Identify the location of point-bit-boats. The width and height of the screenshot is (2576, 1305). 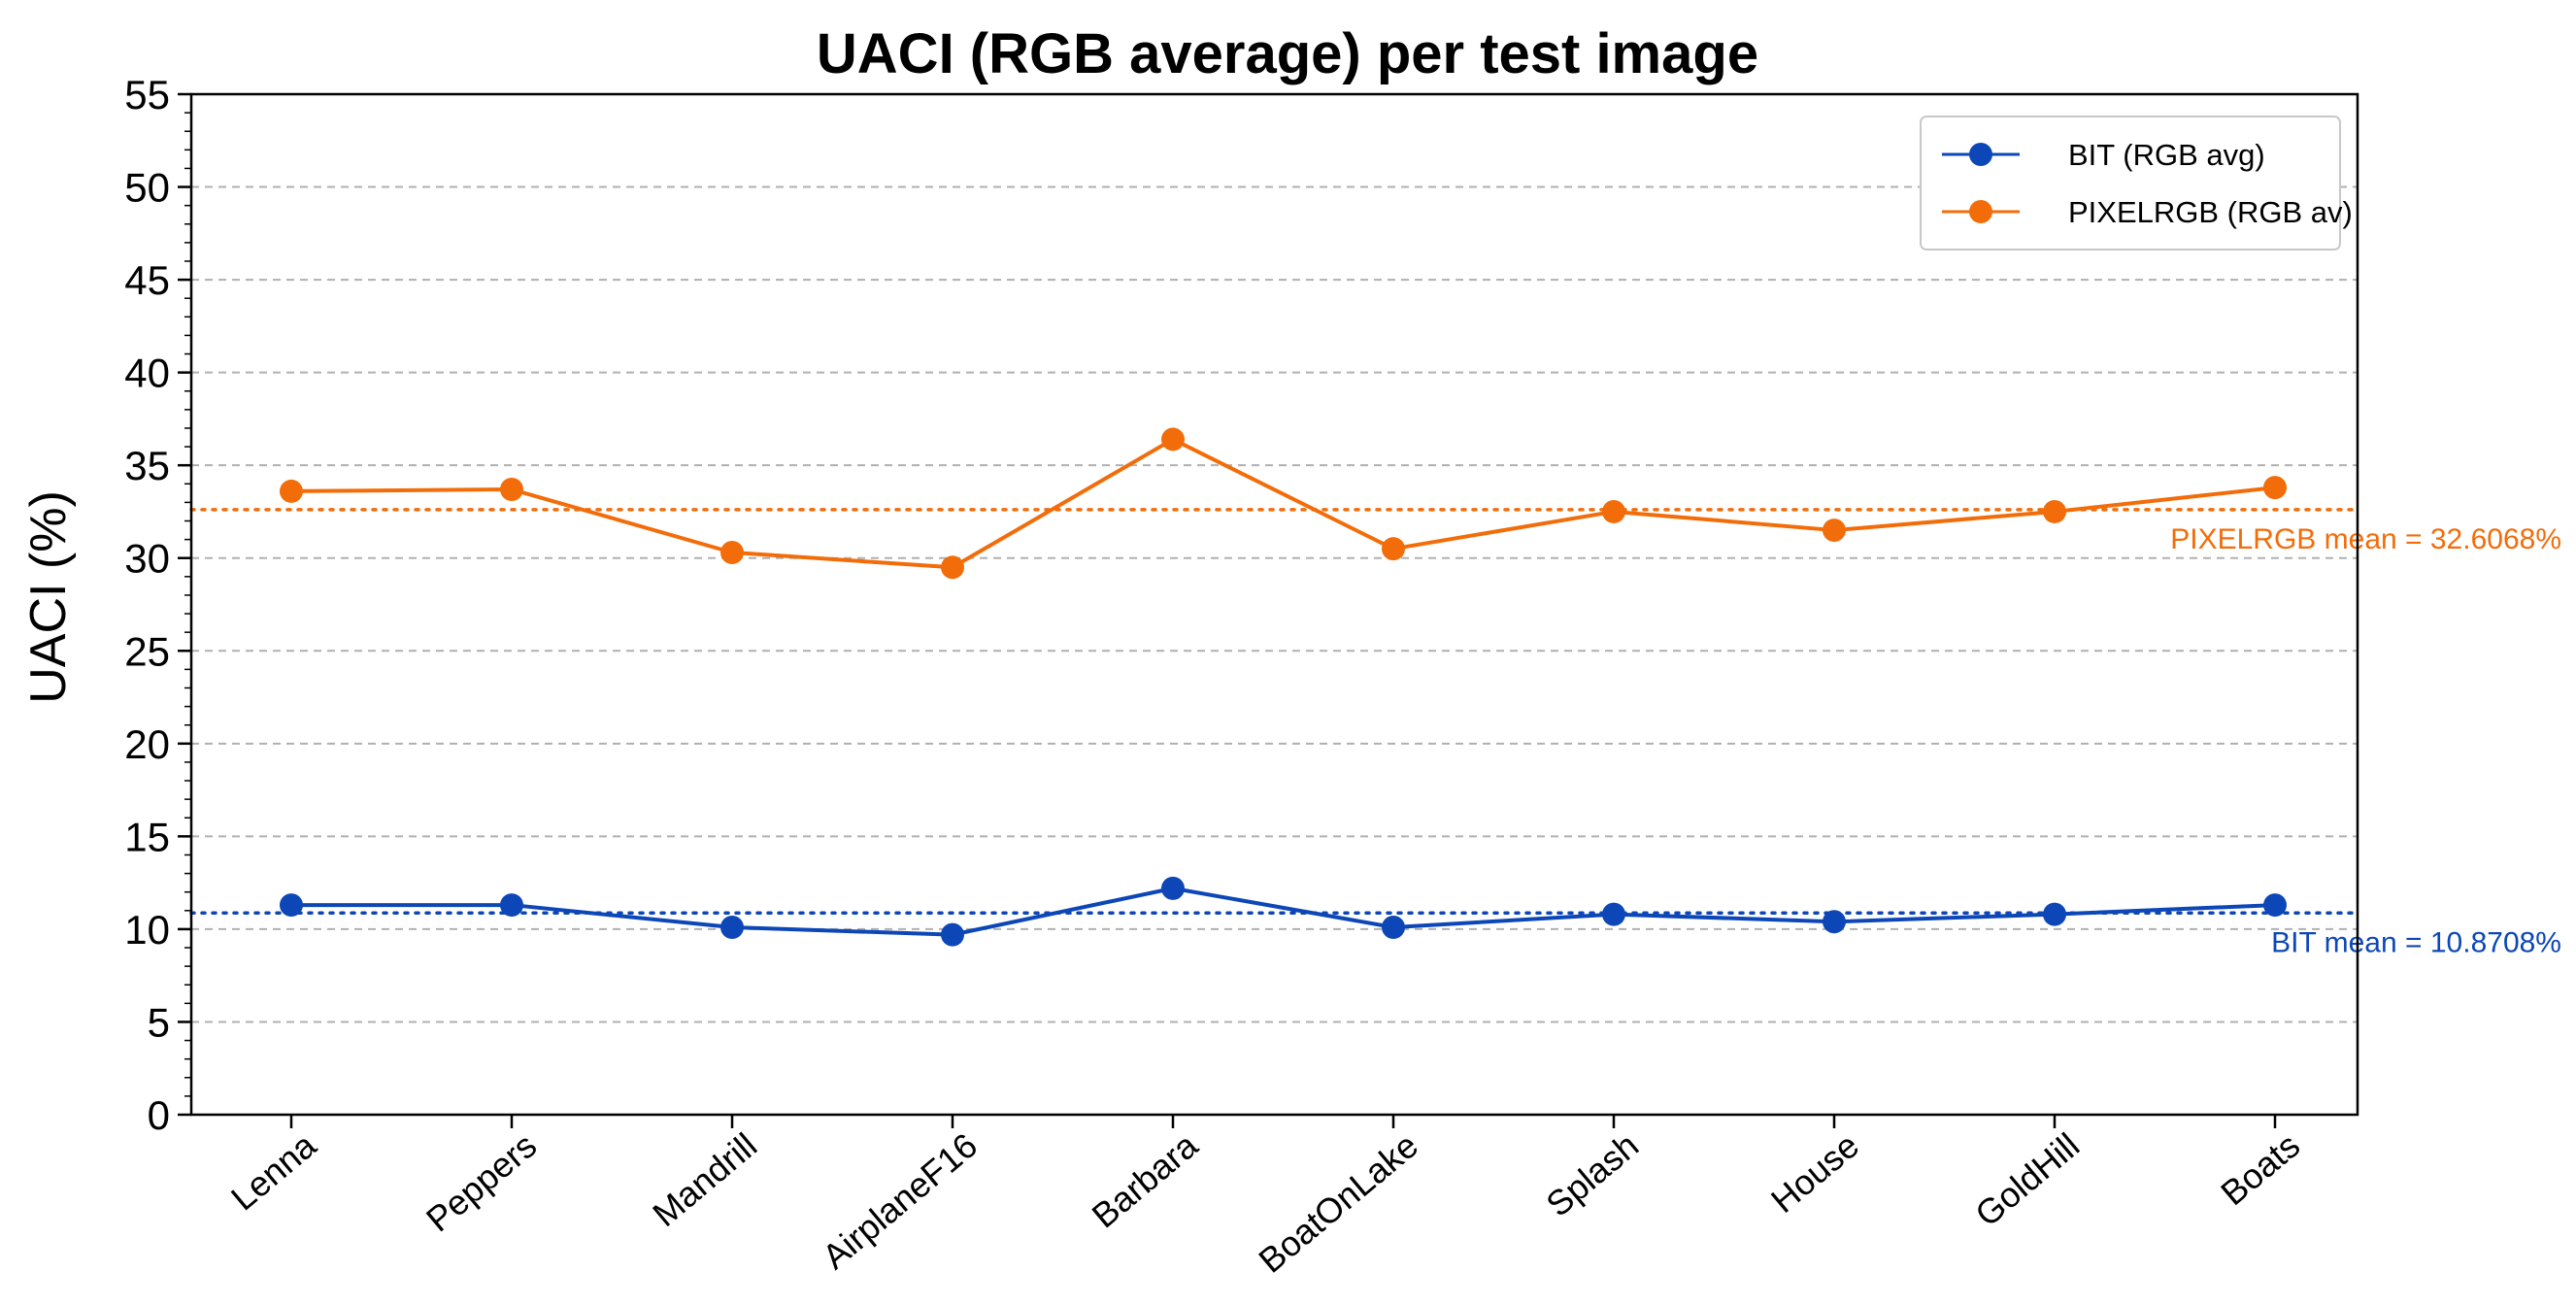
(2275, 905).